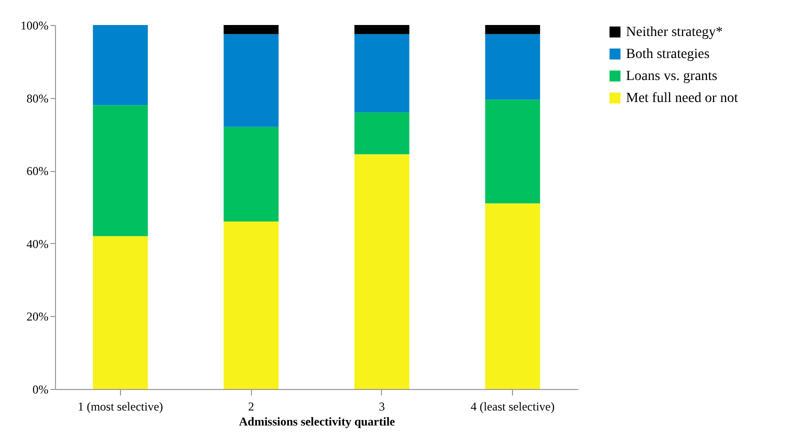 The image size is (811, 439). I want to click on x-tick-label: 2, so click(251, 407).